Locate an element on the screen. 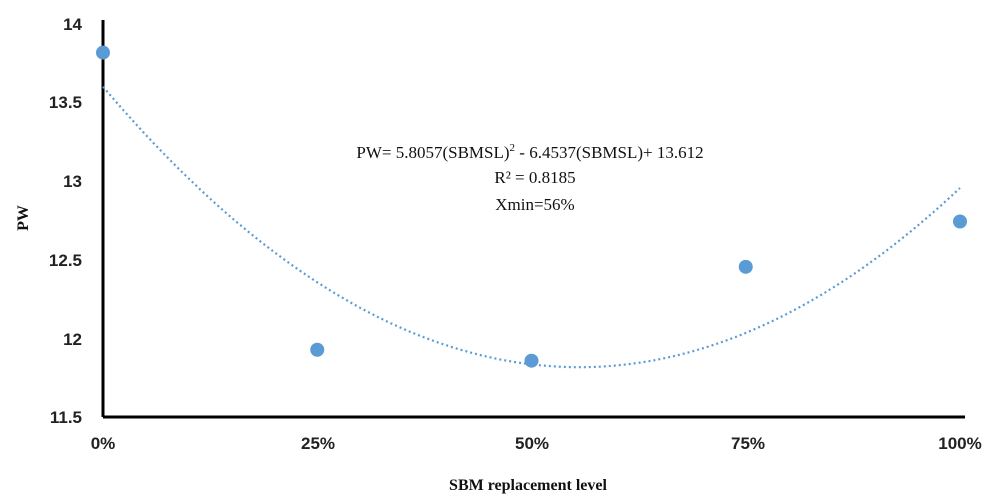 This screenshot has width=992, height=494. x-tick-label: 0% is located at coordinates (103, 443).